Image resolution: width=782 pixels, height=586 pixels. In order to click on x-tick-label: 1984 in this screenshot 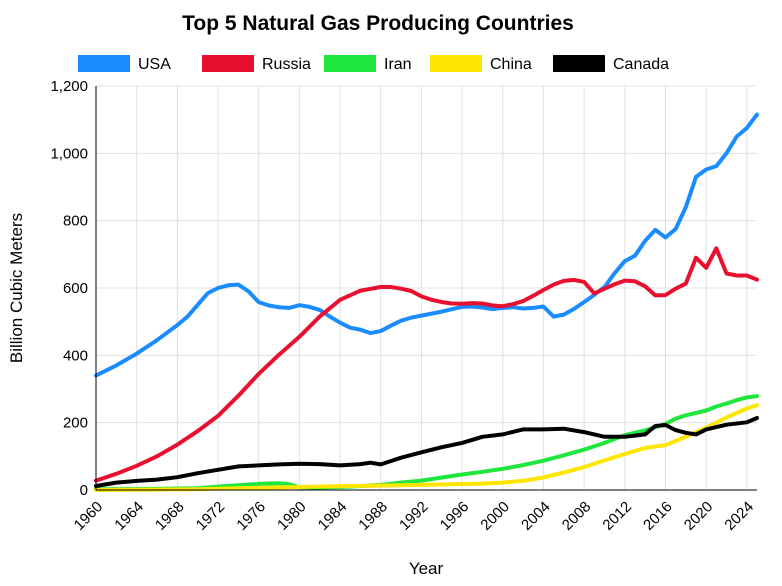, I will do `click(333, 516)`.